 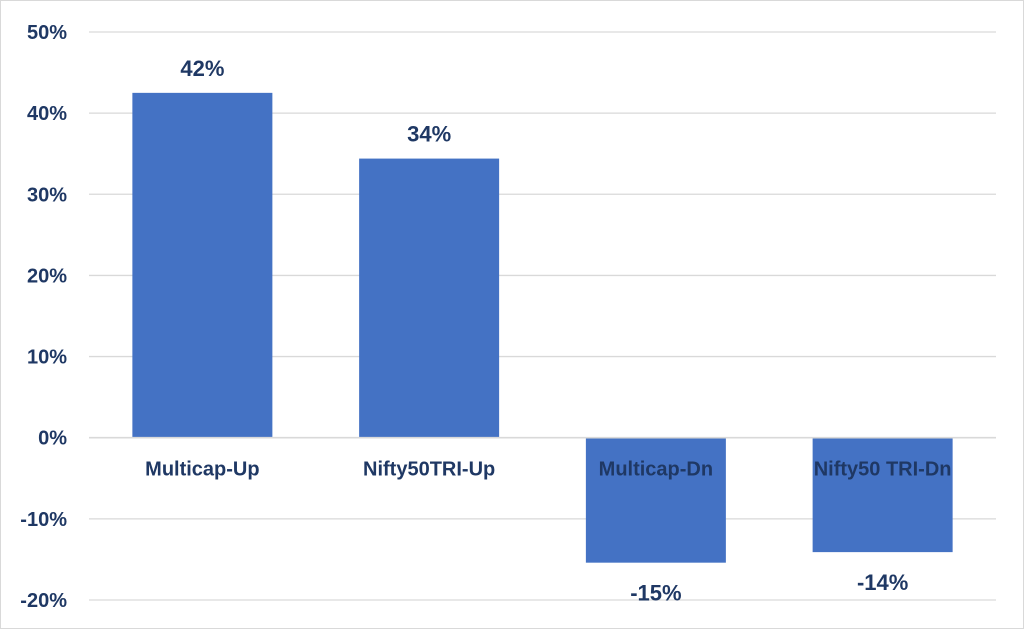 I want to click on category-label: Multicap-Up, so click(x=202, y=470).